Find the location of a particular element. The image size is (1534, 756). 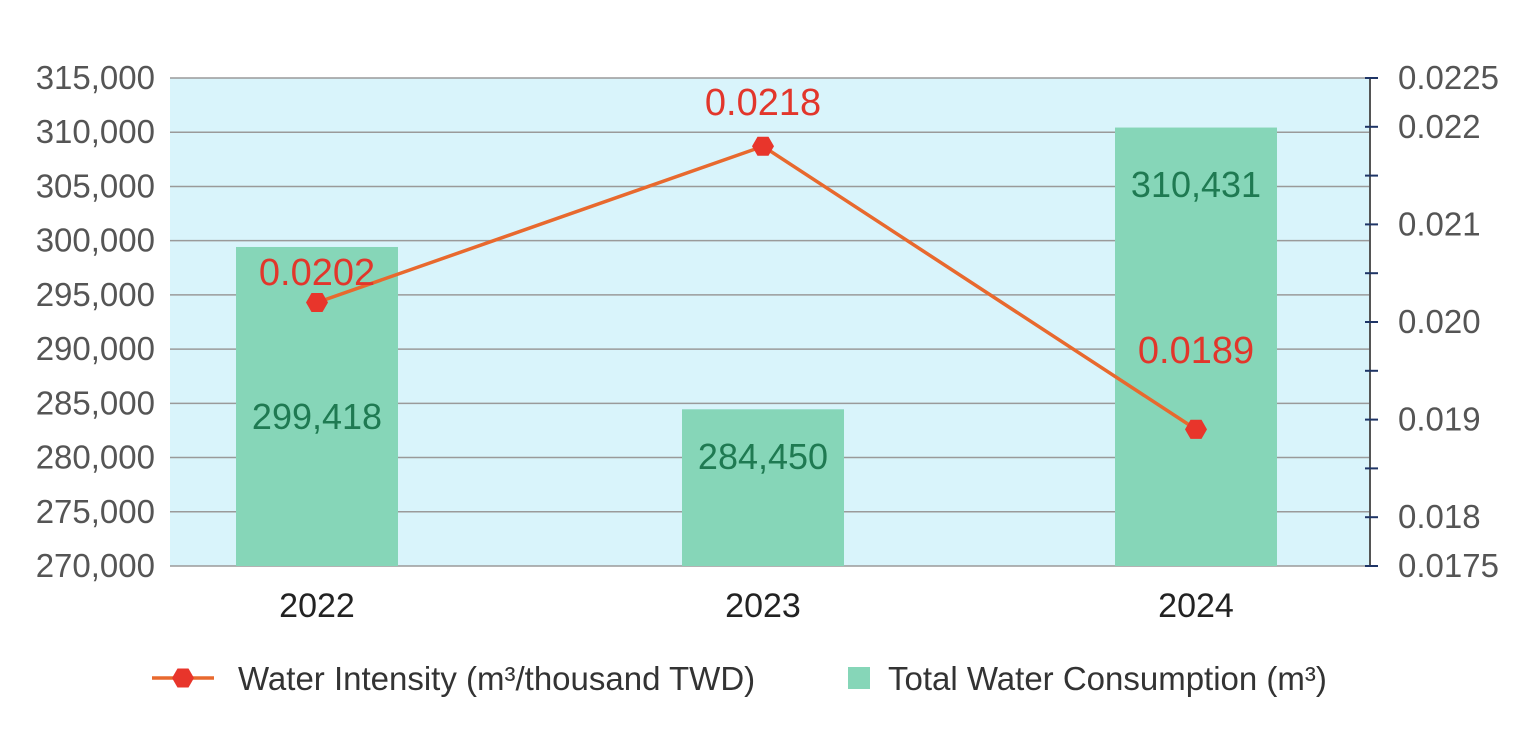

intensity-point-2023 is located at coordinates (763, 146).